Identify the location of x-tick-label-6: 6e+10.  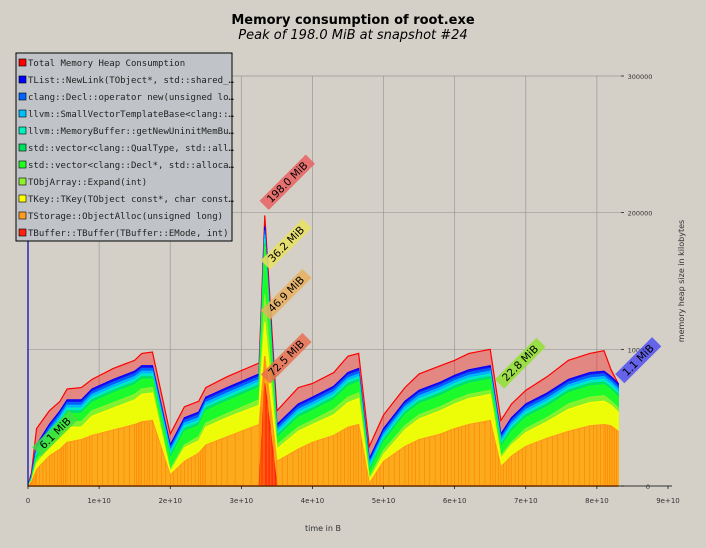
(455, 501).